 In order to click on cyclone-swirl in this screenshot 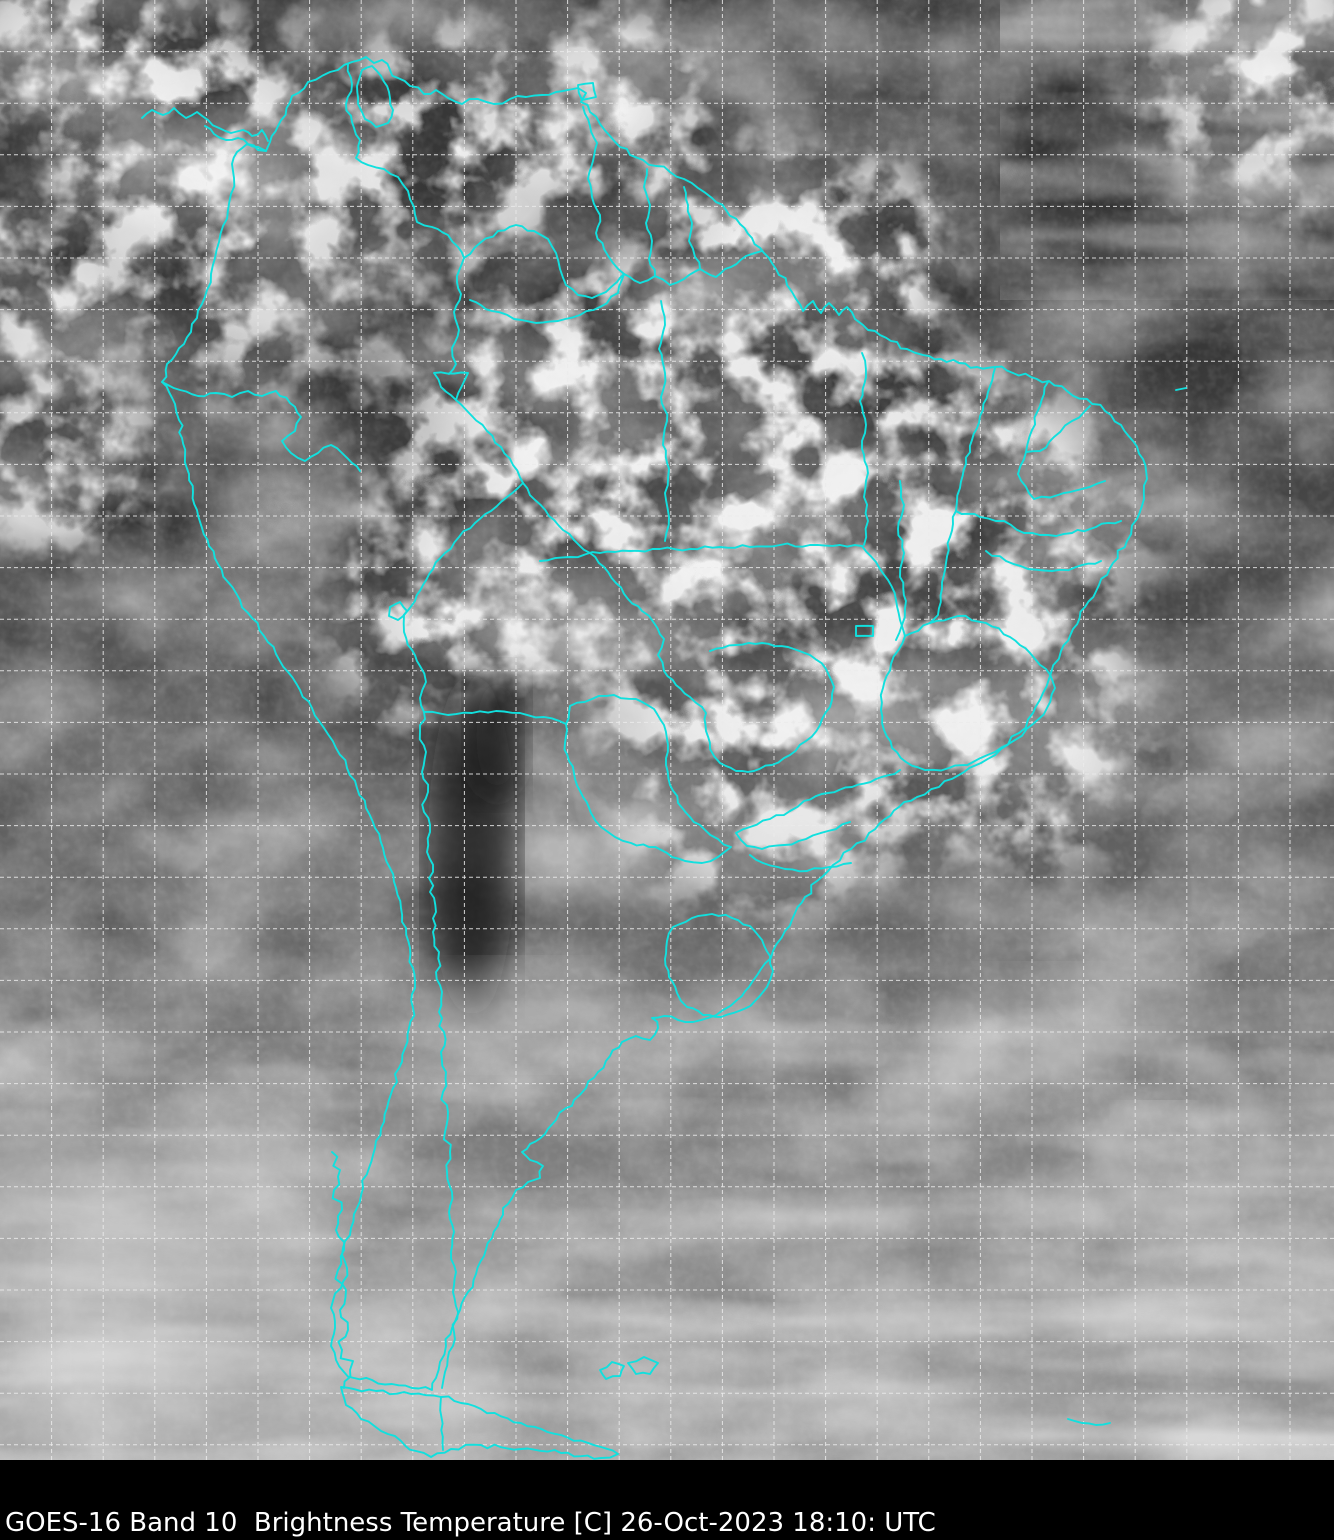, I will do `click(1121, 1088)`.